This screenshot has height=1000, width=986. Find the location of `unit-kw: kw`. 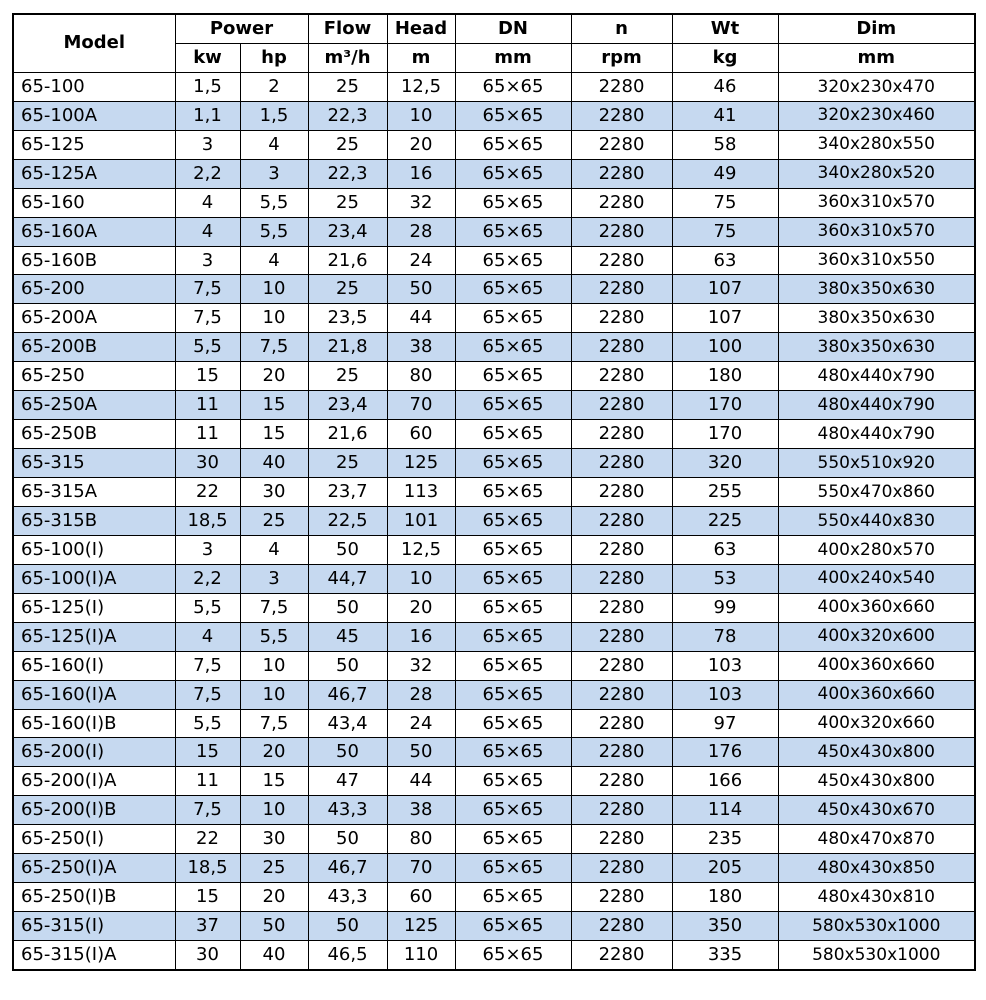

unit-kw: kw is located at coordinates (207, 57).